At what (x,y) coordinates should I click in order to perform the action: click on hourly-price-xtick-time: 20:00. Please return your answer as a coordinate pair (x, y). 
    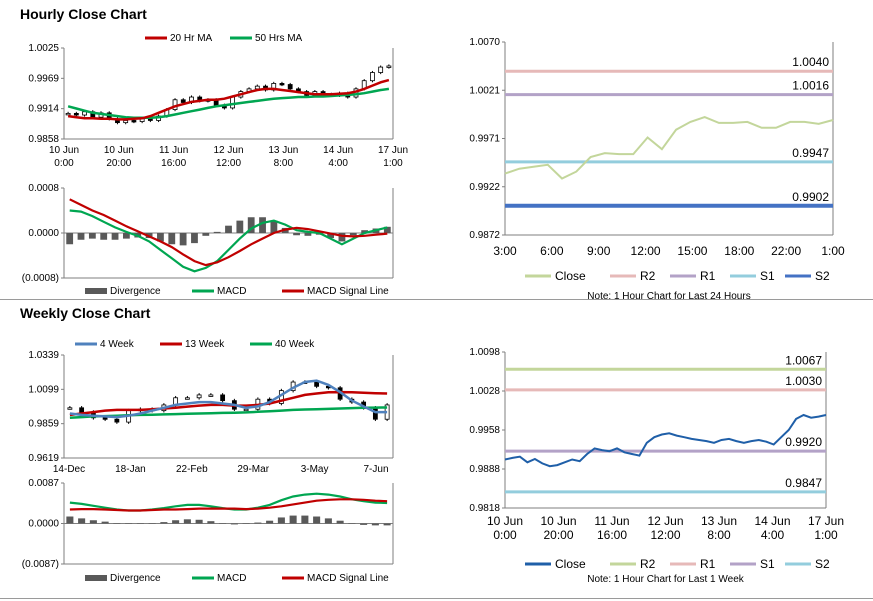
    Looking at the image, I should click on (118, 163).